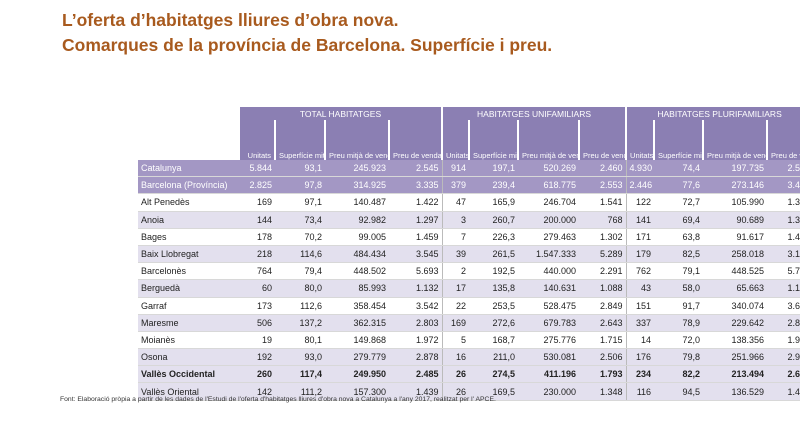 The image size is (800, 424). Describe the element at coordinates (603, 323) in the screenshot. I see `table-cell: 2.643` at that location.